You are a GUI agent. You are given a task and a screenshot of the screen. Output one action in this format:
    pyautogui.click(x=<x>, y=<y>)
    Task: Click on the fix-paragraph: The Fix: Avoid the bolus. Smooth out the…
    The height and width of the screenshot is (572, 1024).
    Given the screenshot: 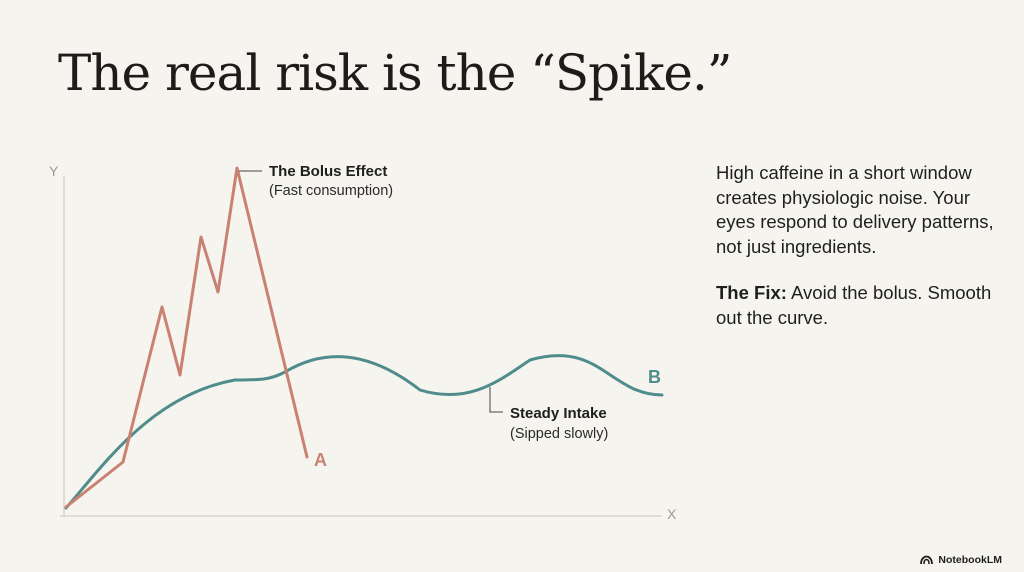 What is the action you would take?
    pyautogui.click(x=856, y=305)
    